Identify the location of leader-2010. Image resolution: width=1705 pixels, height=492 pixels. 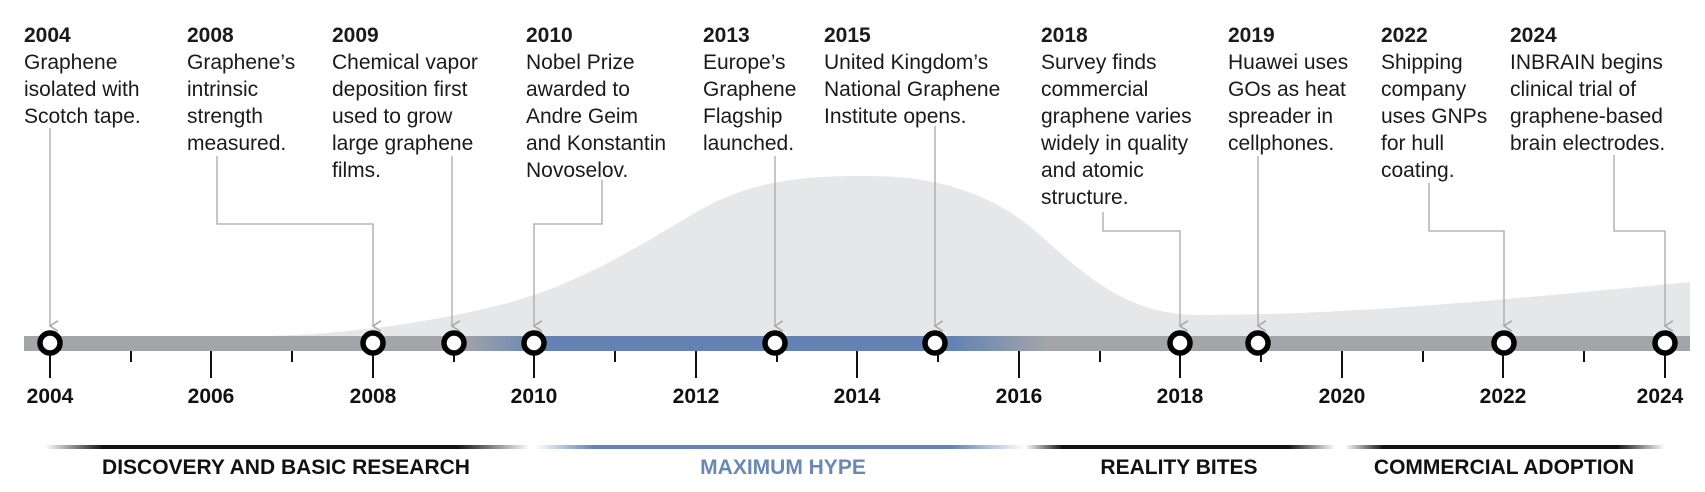
(568, 253).